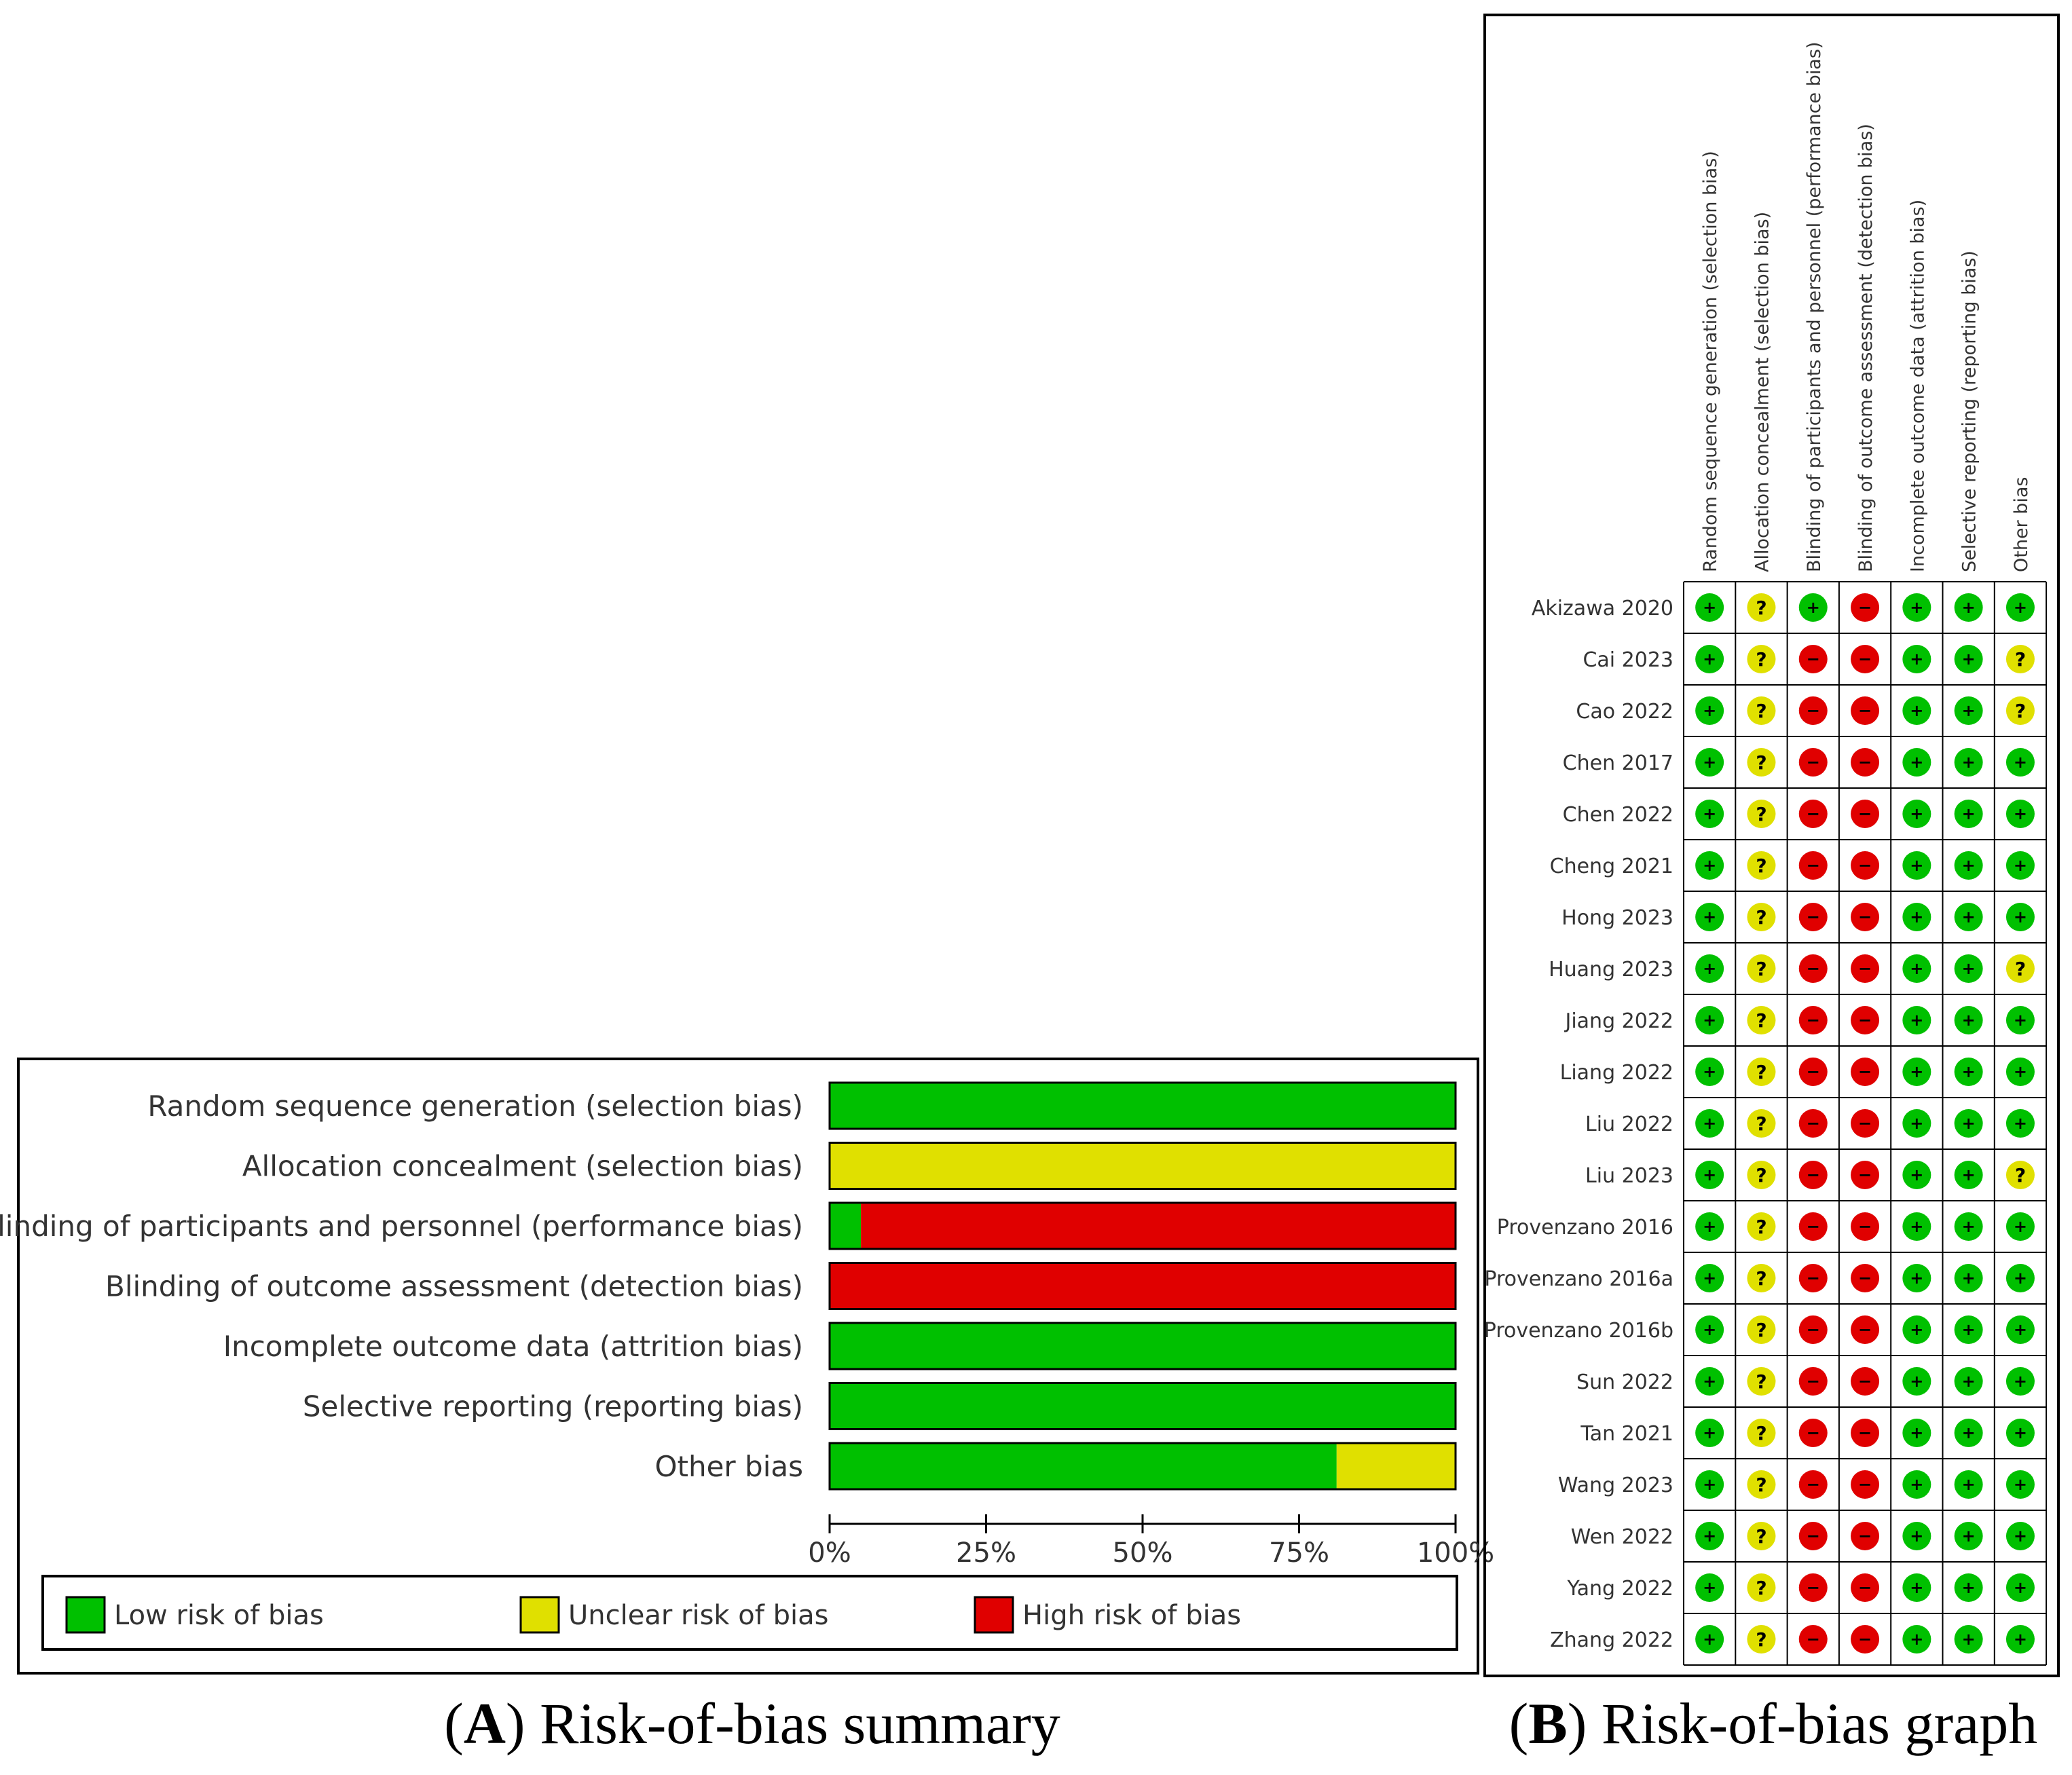  What do you see at coordinates (1813, 1433) in the screenshot?
I see `rating-mark-tan-2021-col2-high` at bounding box center [1813, 1433].